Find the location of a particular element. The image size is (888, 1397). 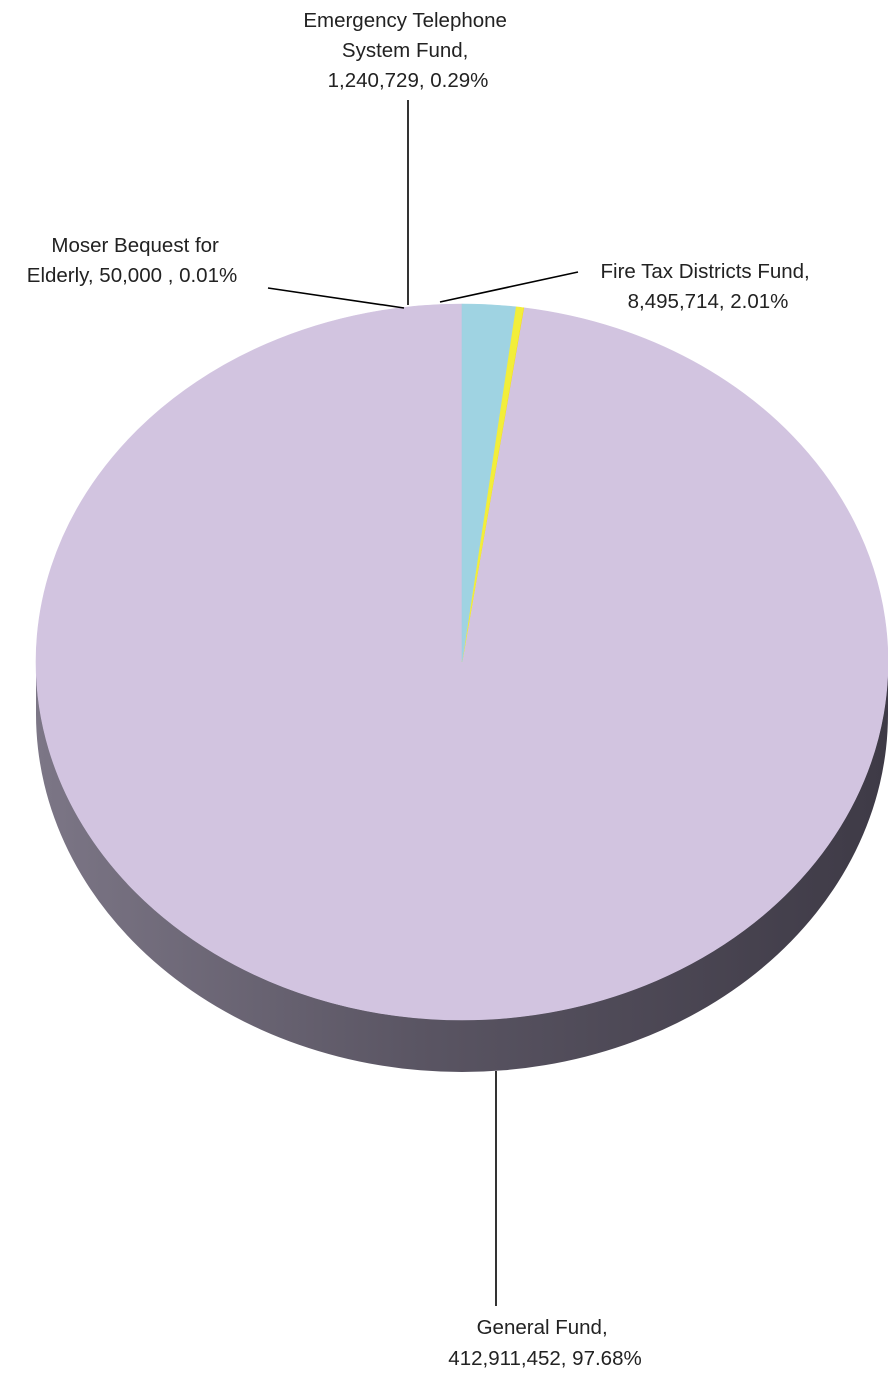

data-label-emergency-line-3: 1,240,729, 0.29% is located at coordinates (408, 80).